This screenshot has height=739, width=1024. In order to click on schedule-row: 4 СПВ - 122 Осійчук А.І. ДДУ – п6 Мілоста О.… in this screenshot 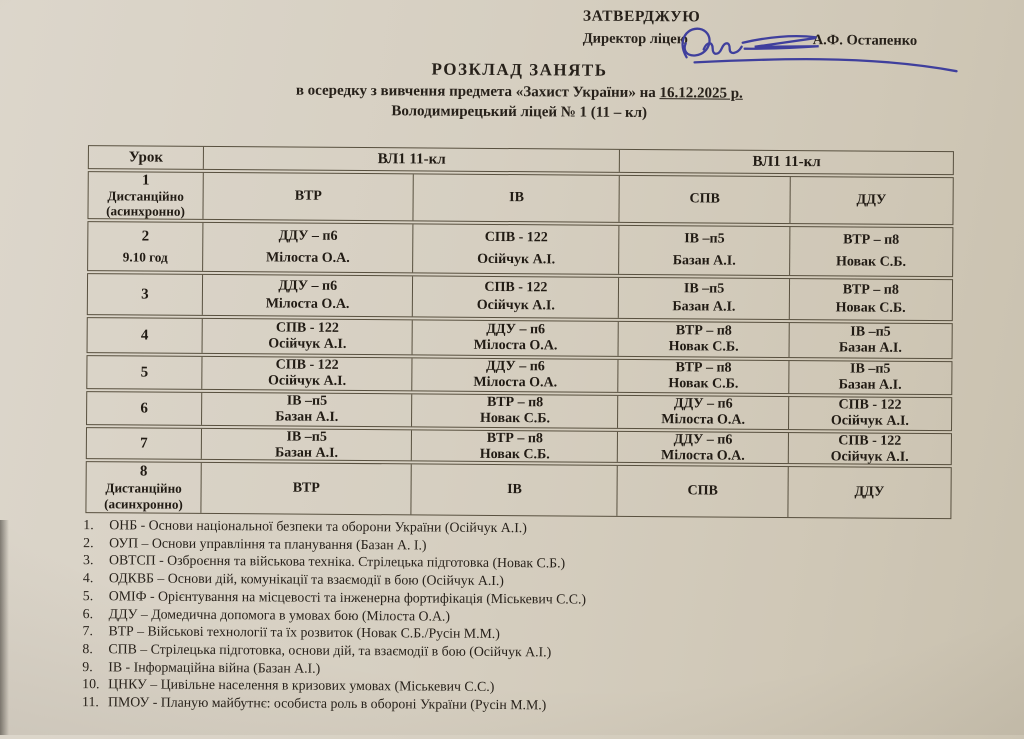, I will do `click(519, 338)`.